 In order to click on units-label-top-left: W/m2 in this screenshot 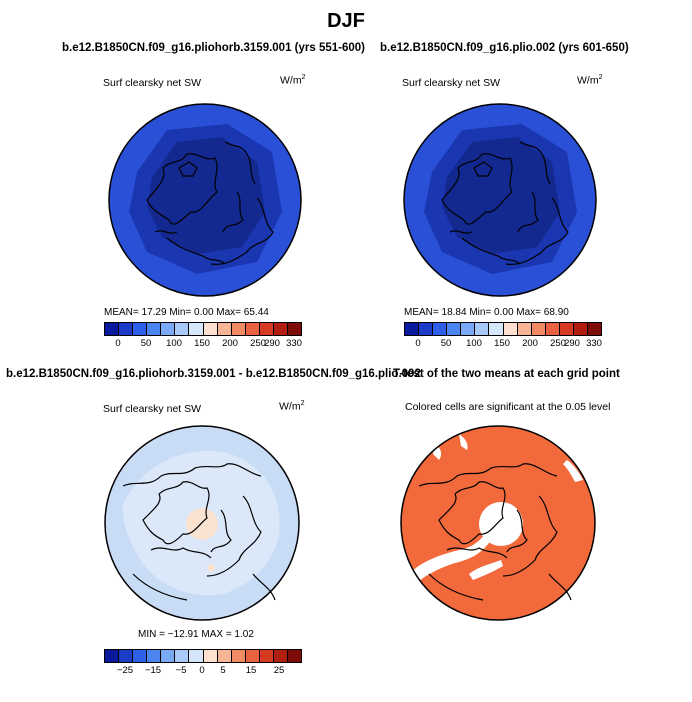, I will do `click(293, 80)`.